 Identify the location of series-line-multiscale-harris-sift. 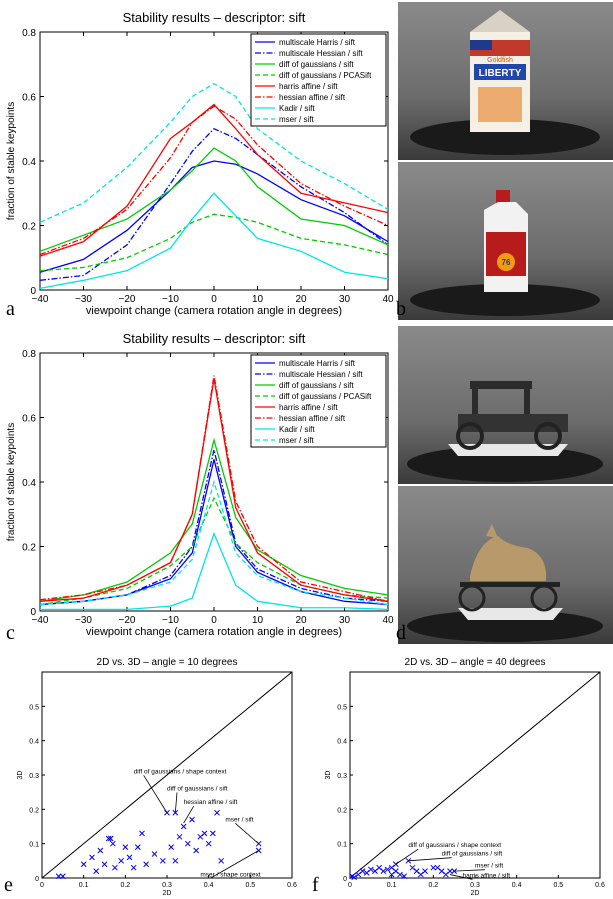
(214, 216).